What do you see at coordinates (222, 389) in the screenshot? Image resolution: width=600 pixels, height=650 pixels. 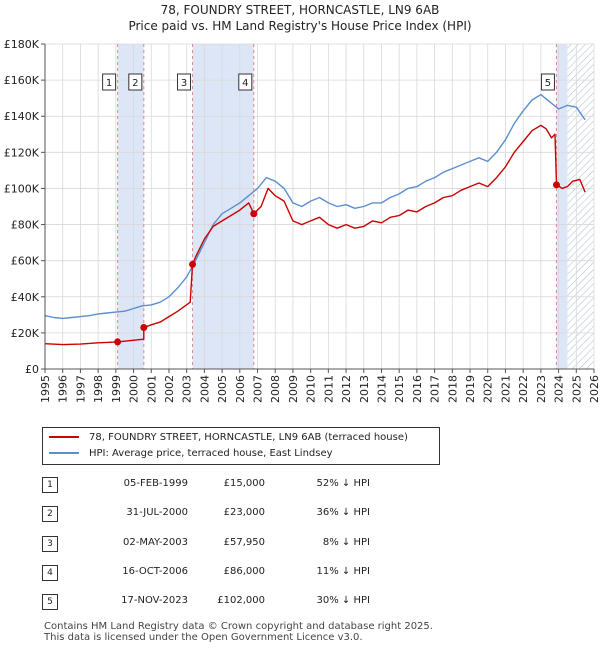 I see `x-tick-label: 2005` at bounding box center [222, 389].